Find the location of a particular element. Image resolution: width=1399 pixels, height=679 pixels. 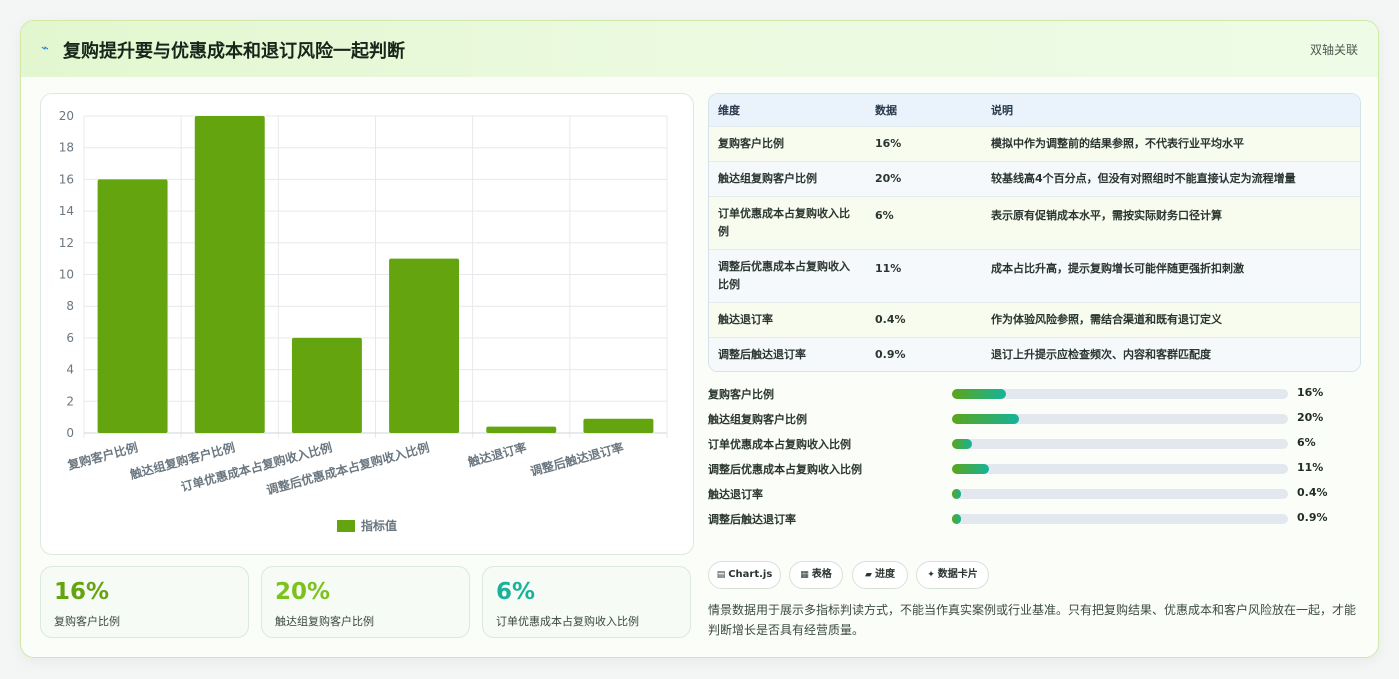

progress-value: 0.9% is located at coordinates (1312, 517).